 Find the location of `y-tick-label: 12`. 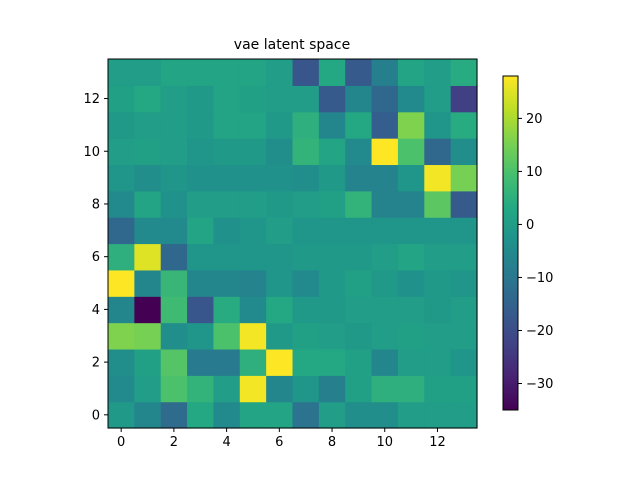

y-tick-label: 12 is located at coordinates (91, 99).